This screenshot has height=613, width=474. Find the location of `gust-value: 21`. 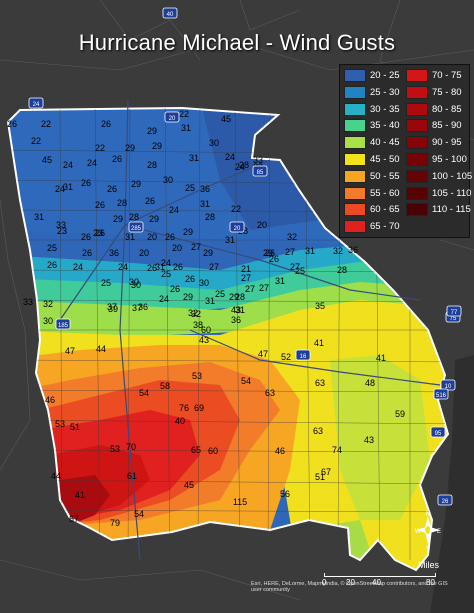

gust-value: 21 is located at coordinates (246, 269).